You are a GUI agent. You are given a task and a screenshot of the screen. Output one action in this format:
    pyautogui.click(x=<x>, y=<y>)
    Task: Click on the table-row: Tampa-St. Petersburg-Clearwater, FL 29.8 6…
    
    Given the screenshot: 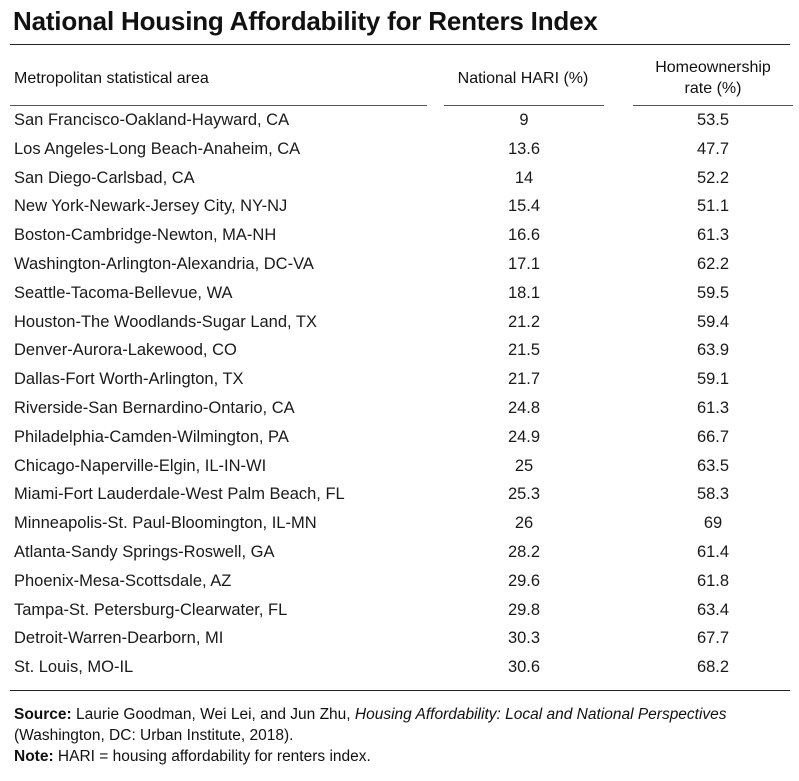 What is the action you would take?
    pyautogui.click(x=399, y=611)
    